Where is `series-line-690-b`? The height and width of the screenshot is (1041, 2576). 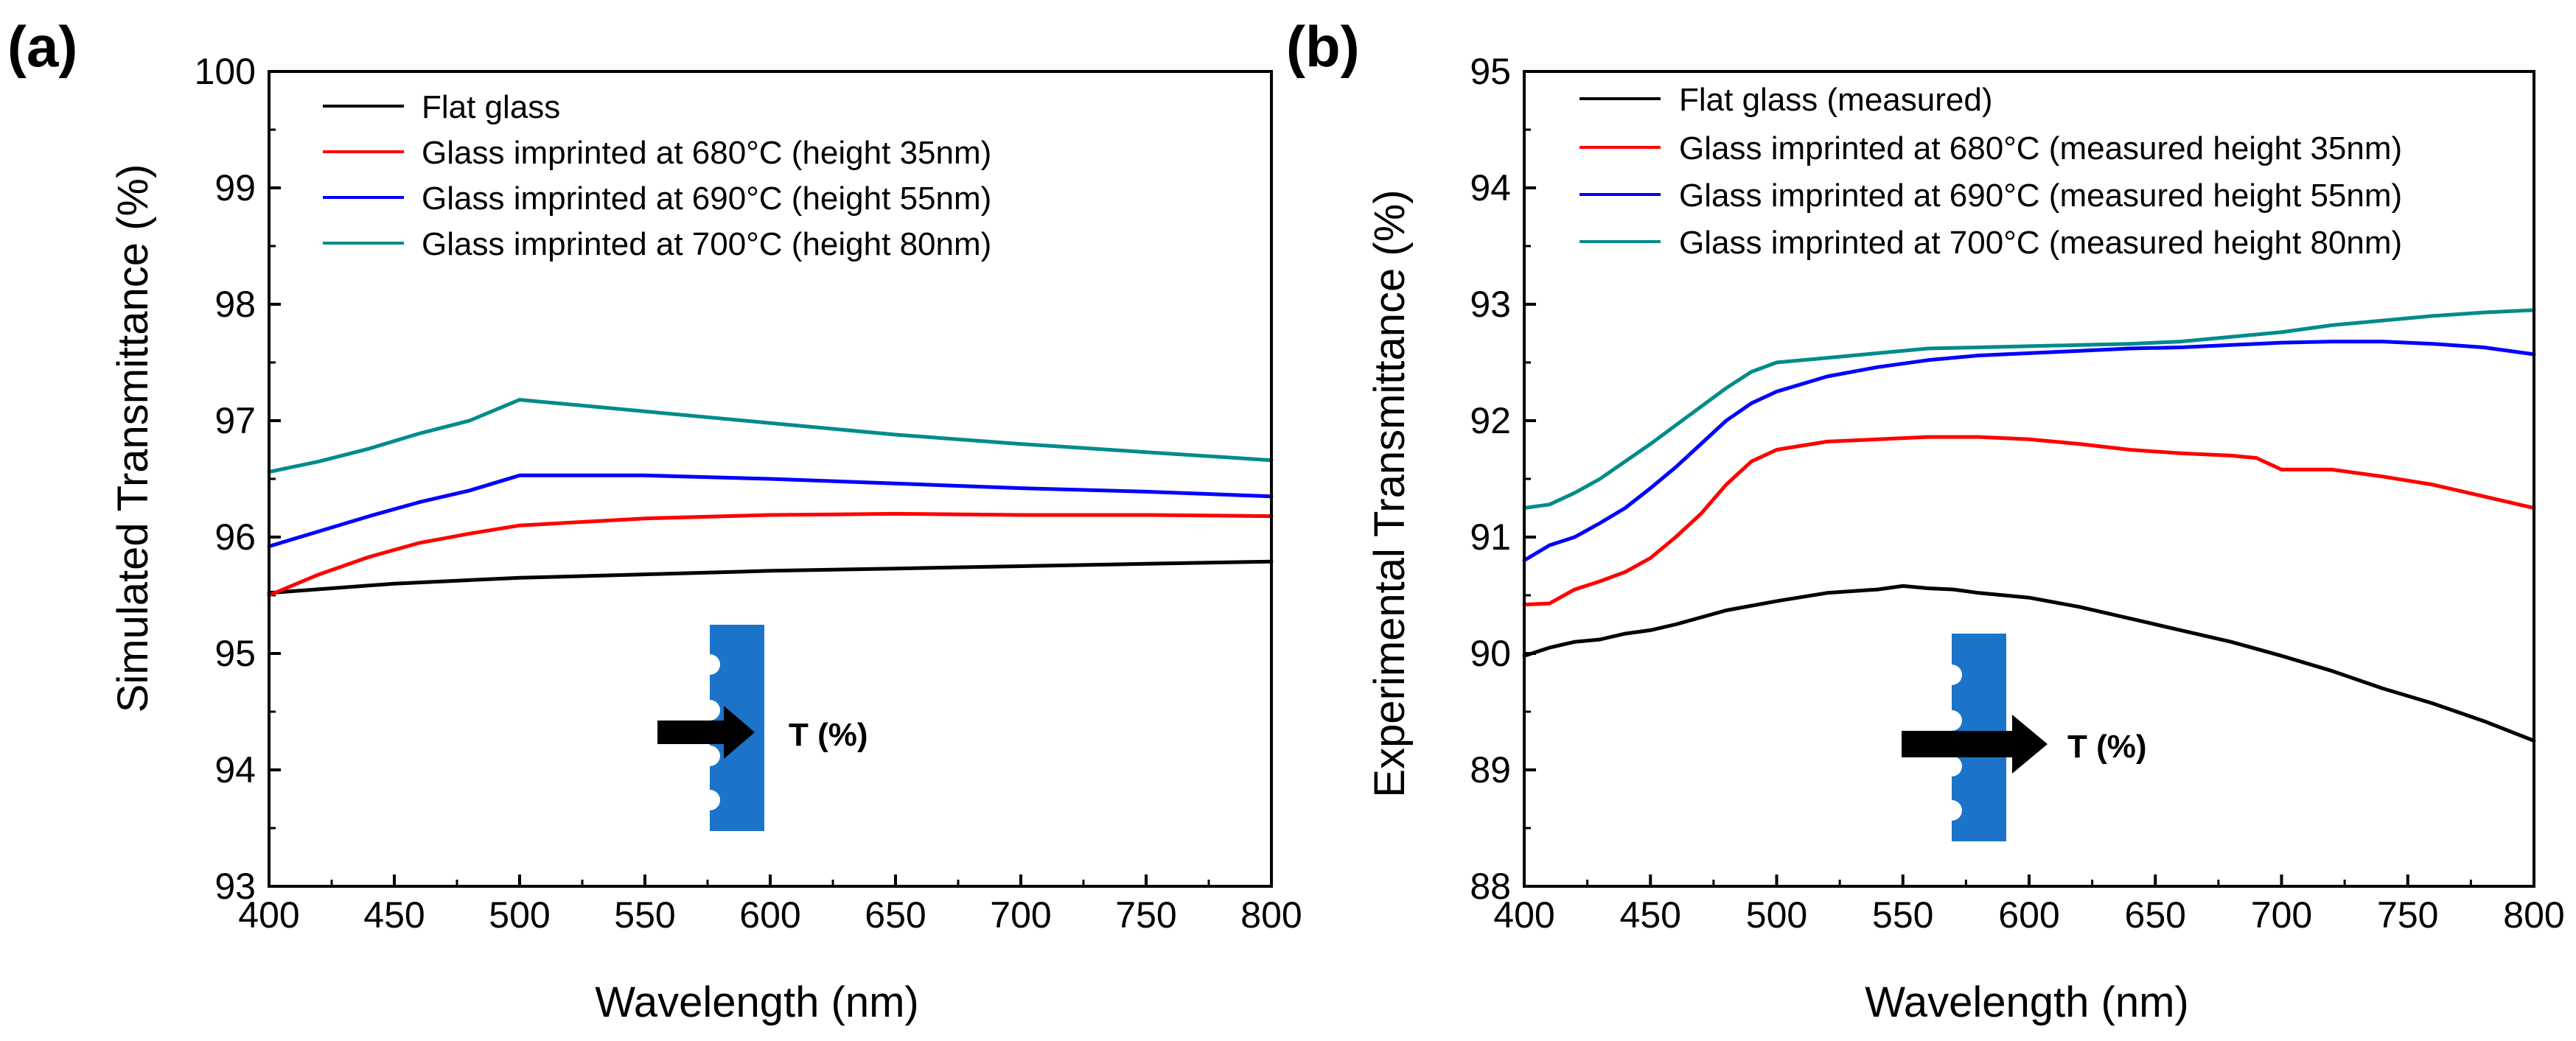
series-line-690-b is located at coordinates (2029, 451).